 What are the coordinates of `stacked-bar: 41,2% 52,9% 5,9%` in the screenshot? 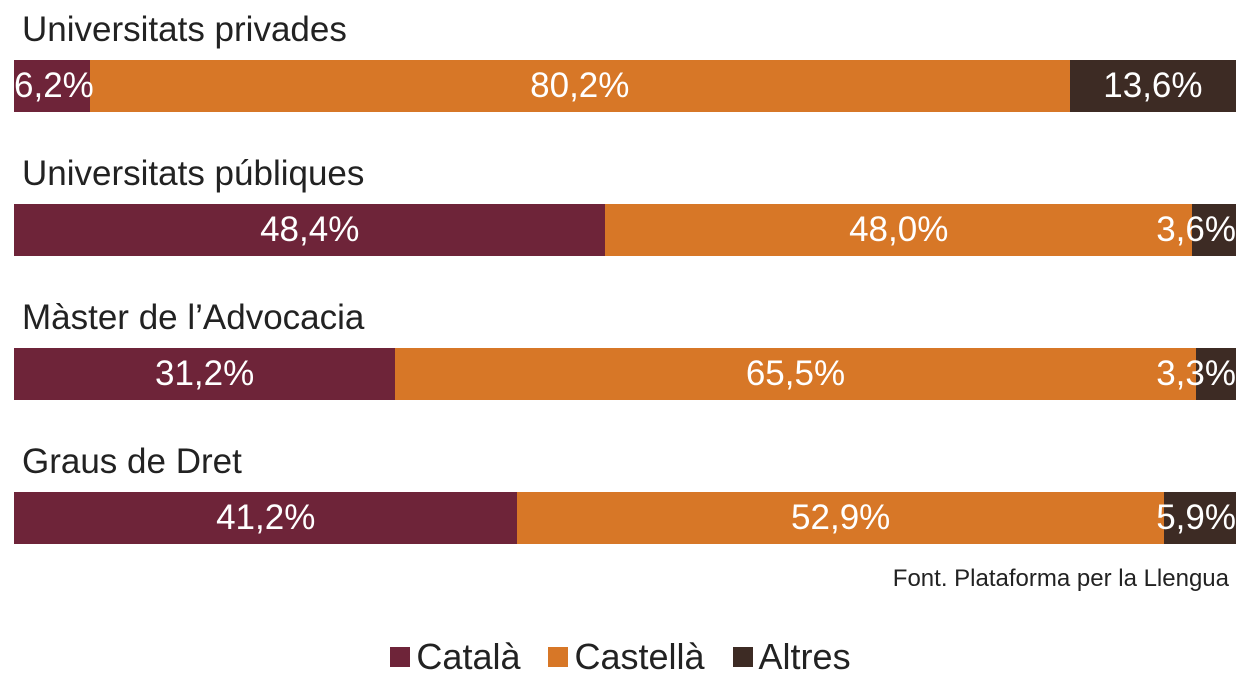 It's located at (625, 518).